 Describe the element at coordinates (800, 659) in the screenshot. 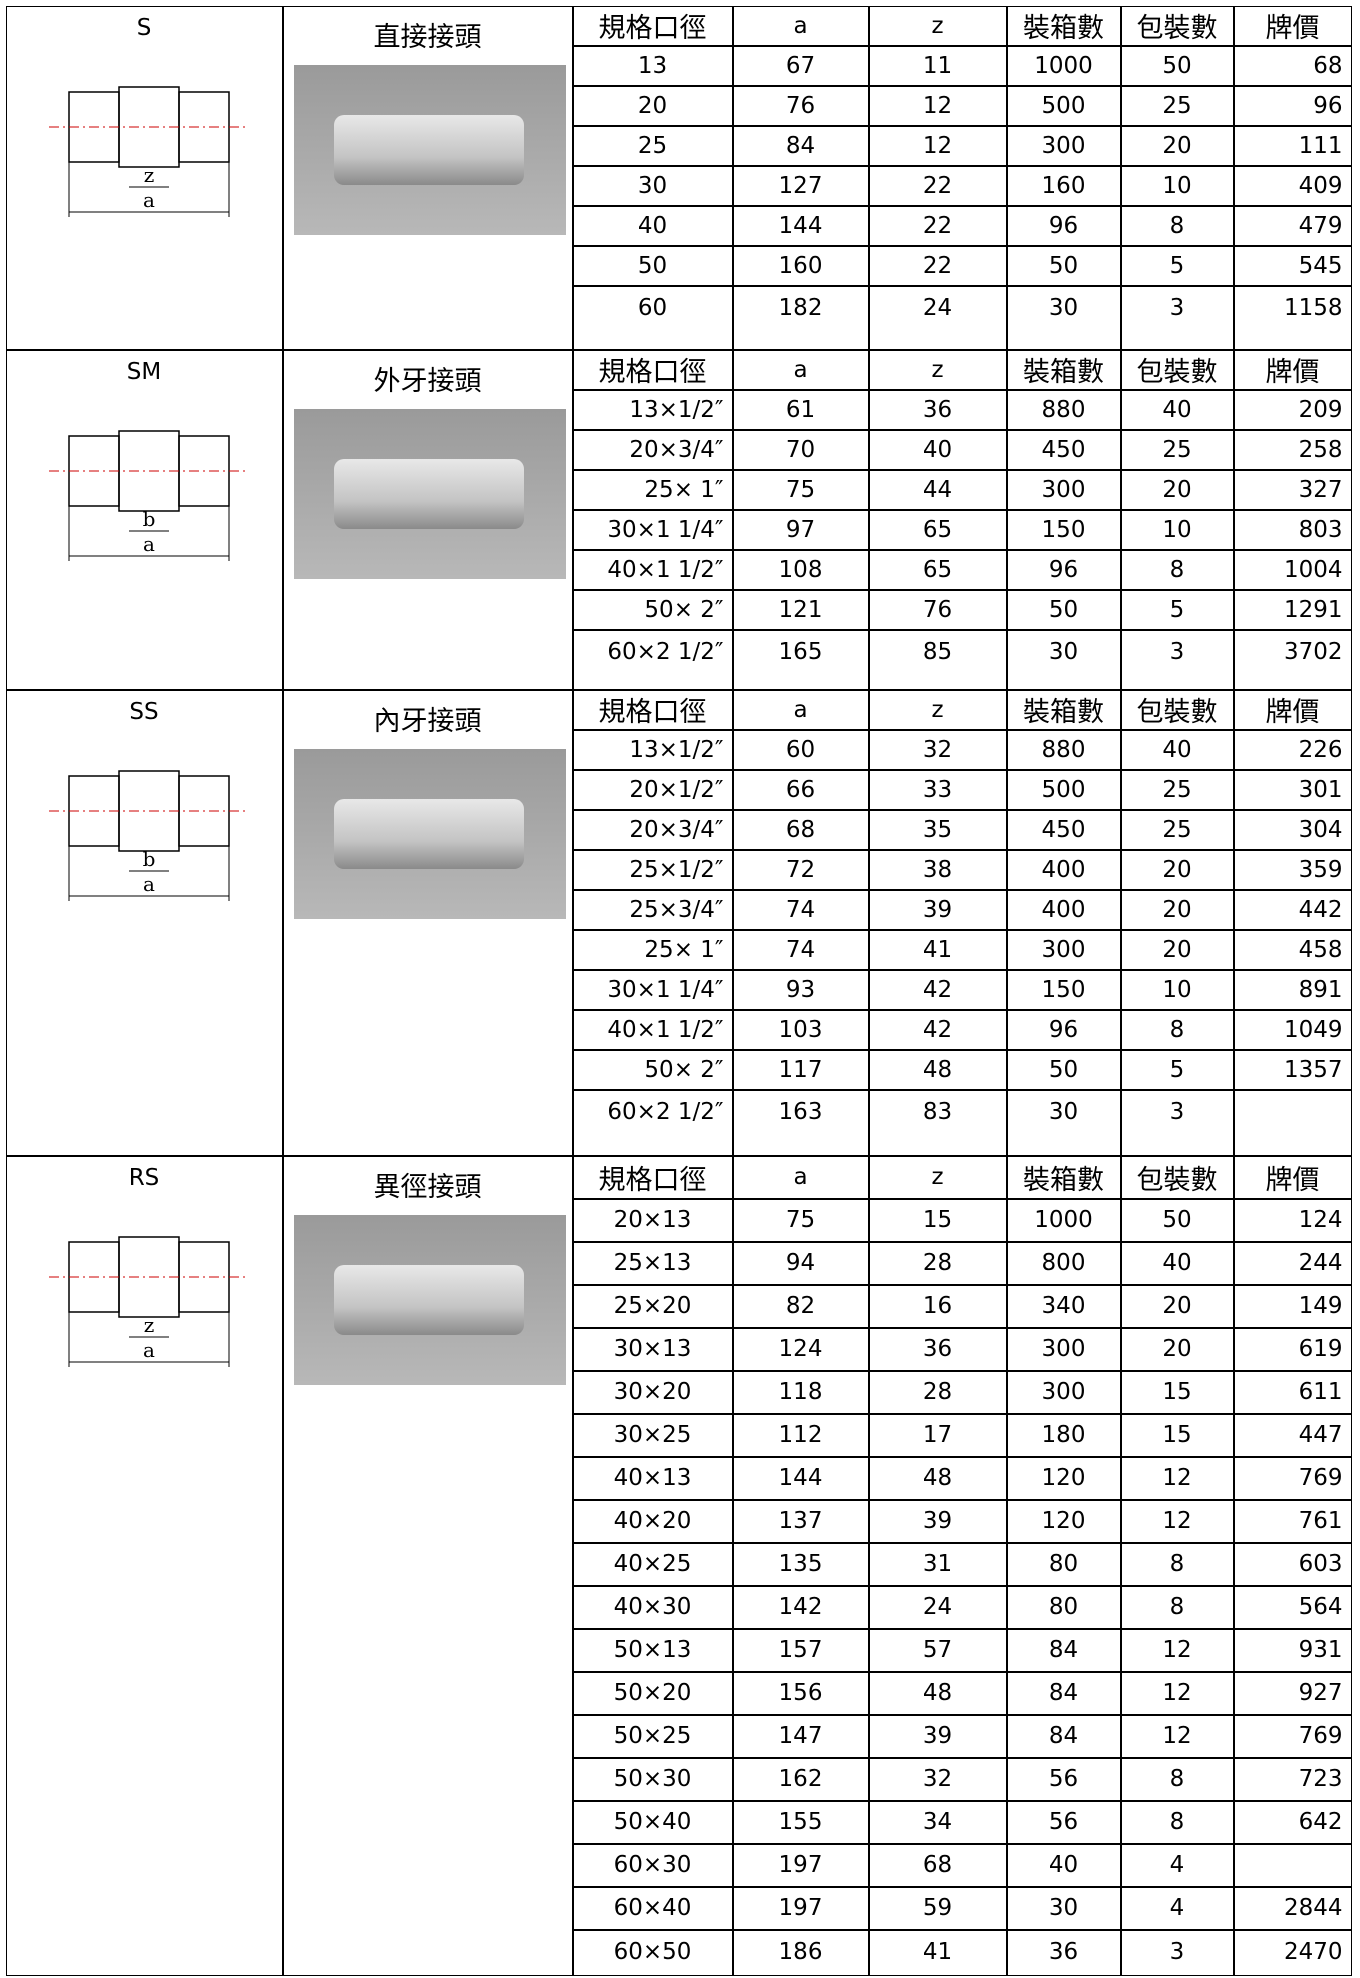

I see `table-cell: 165` at that location.